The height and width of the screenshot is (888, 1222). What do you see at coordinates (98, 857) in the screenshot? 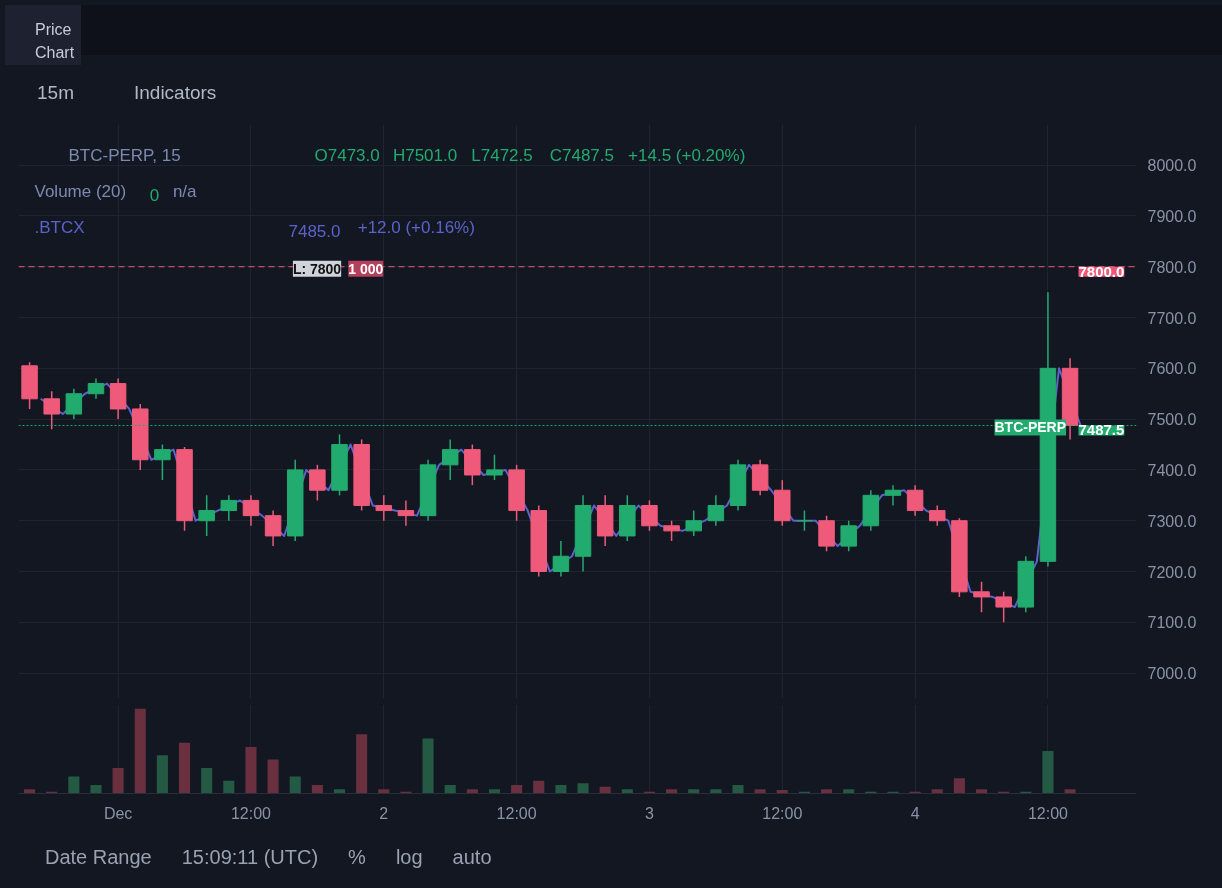
I see `text: Date Range` at bounding box center [98, 857].